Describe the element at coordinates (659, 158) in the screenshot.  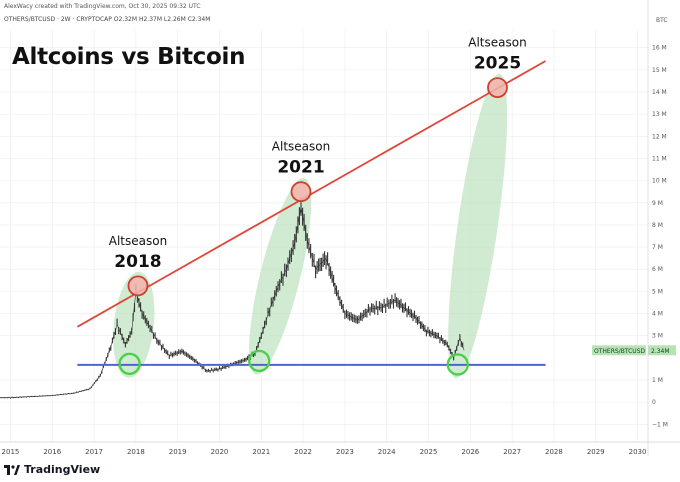
I see `price-axis-tick-label: 11 M` at that location.